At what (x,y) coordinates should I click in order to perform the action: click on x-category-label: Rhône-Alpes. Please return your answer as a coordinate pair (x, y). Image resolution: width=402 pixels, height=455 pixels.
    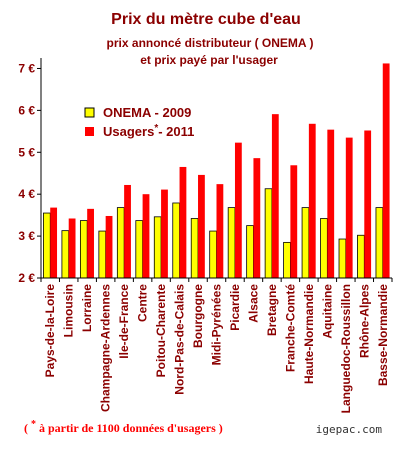
    Looking at the image, I should click on (364, 321).